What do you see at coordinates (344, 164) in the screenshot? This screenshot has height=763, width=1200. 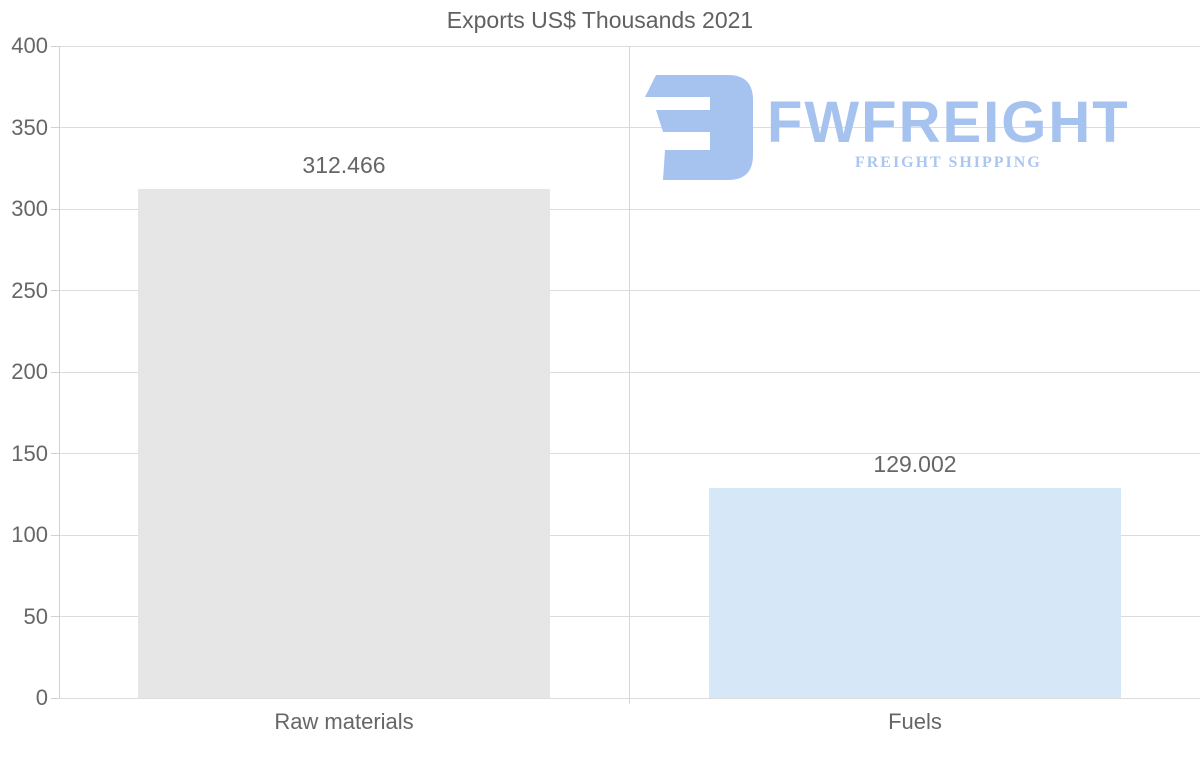 I see `bar-value-label-raw-materials: 312.466` at bounding box center [344, 164].